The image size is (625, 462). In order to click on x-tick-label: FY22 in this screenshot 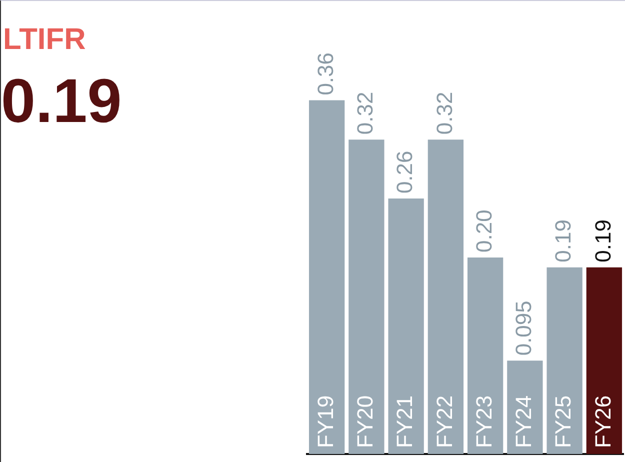, I will do `click(444, 421)`.